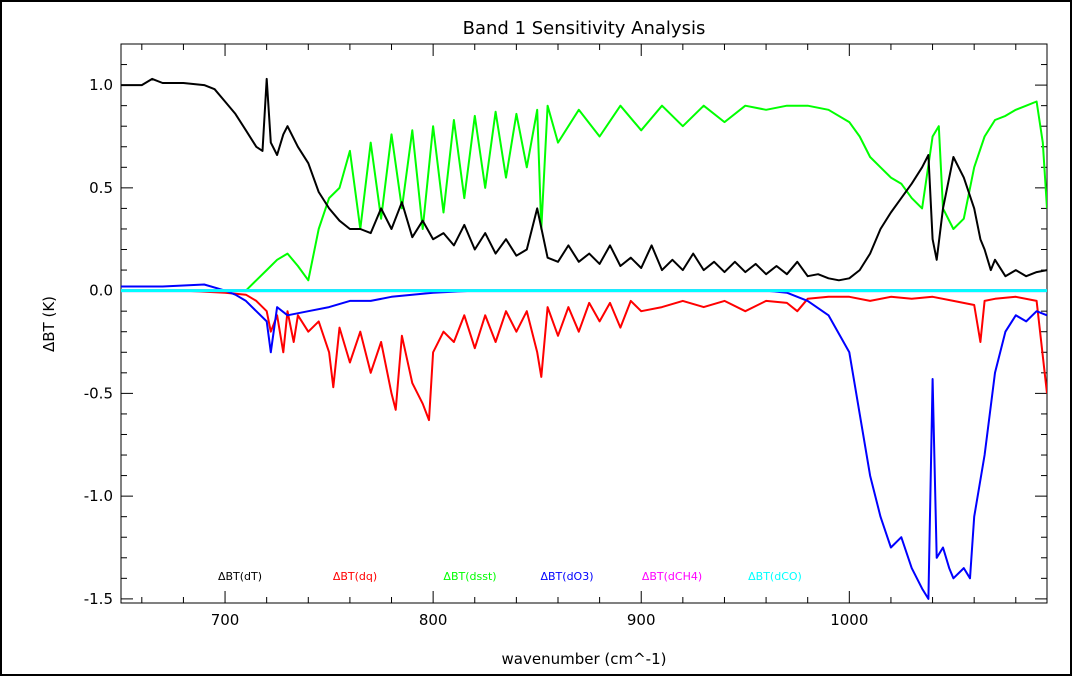 This screenshot has width=1072, height=676. I want to click on chart-title: Band 1 Sensitivity Analysis, so click(584, 28).